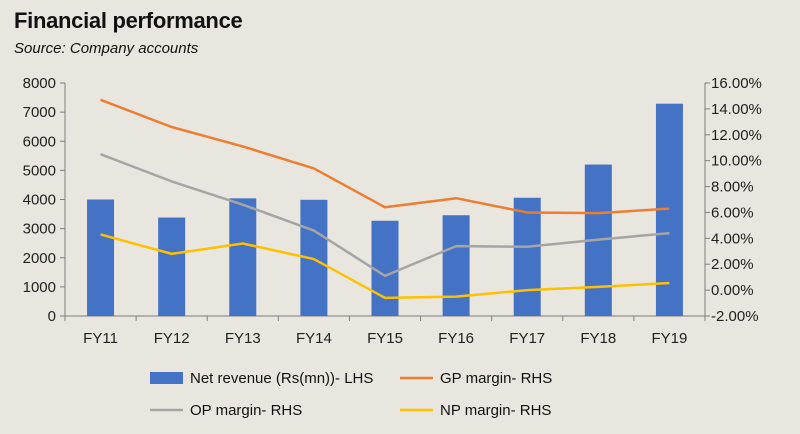 The image size is (800, 434). What do you see at coordinates (172, 338) in the screenshot?
I see `x-tick-label: FY12` at bounding box center [172, 338].